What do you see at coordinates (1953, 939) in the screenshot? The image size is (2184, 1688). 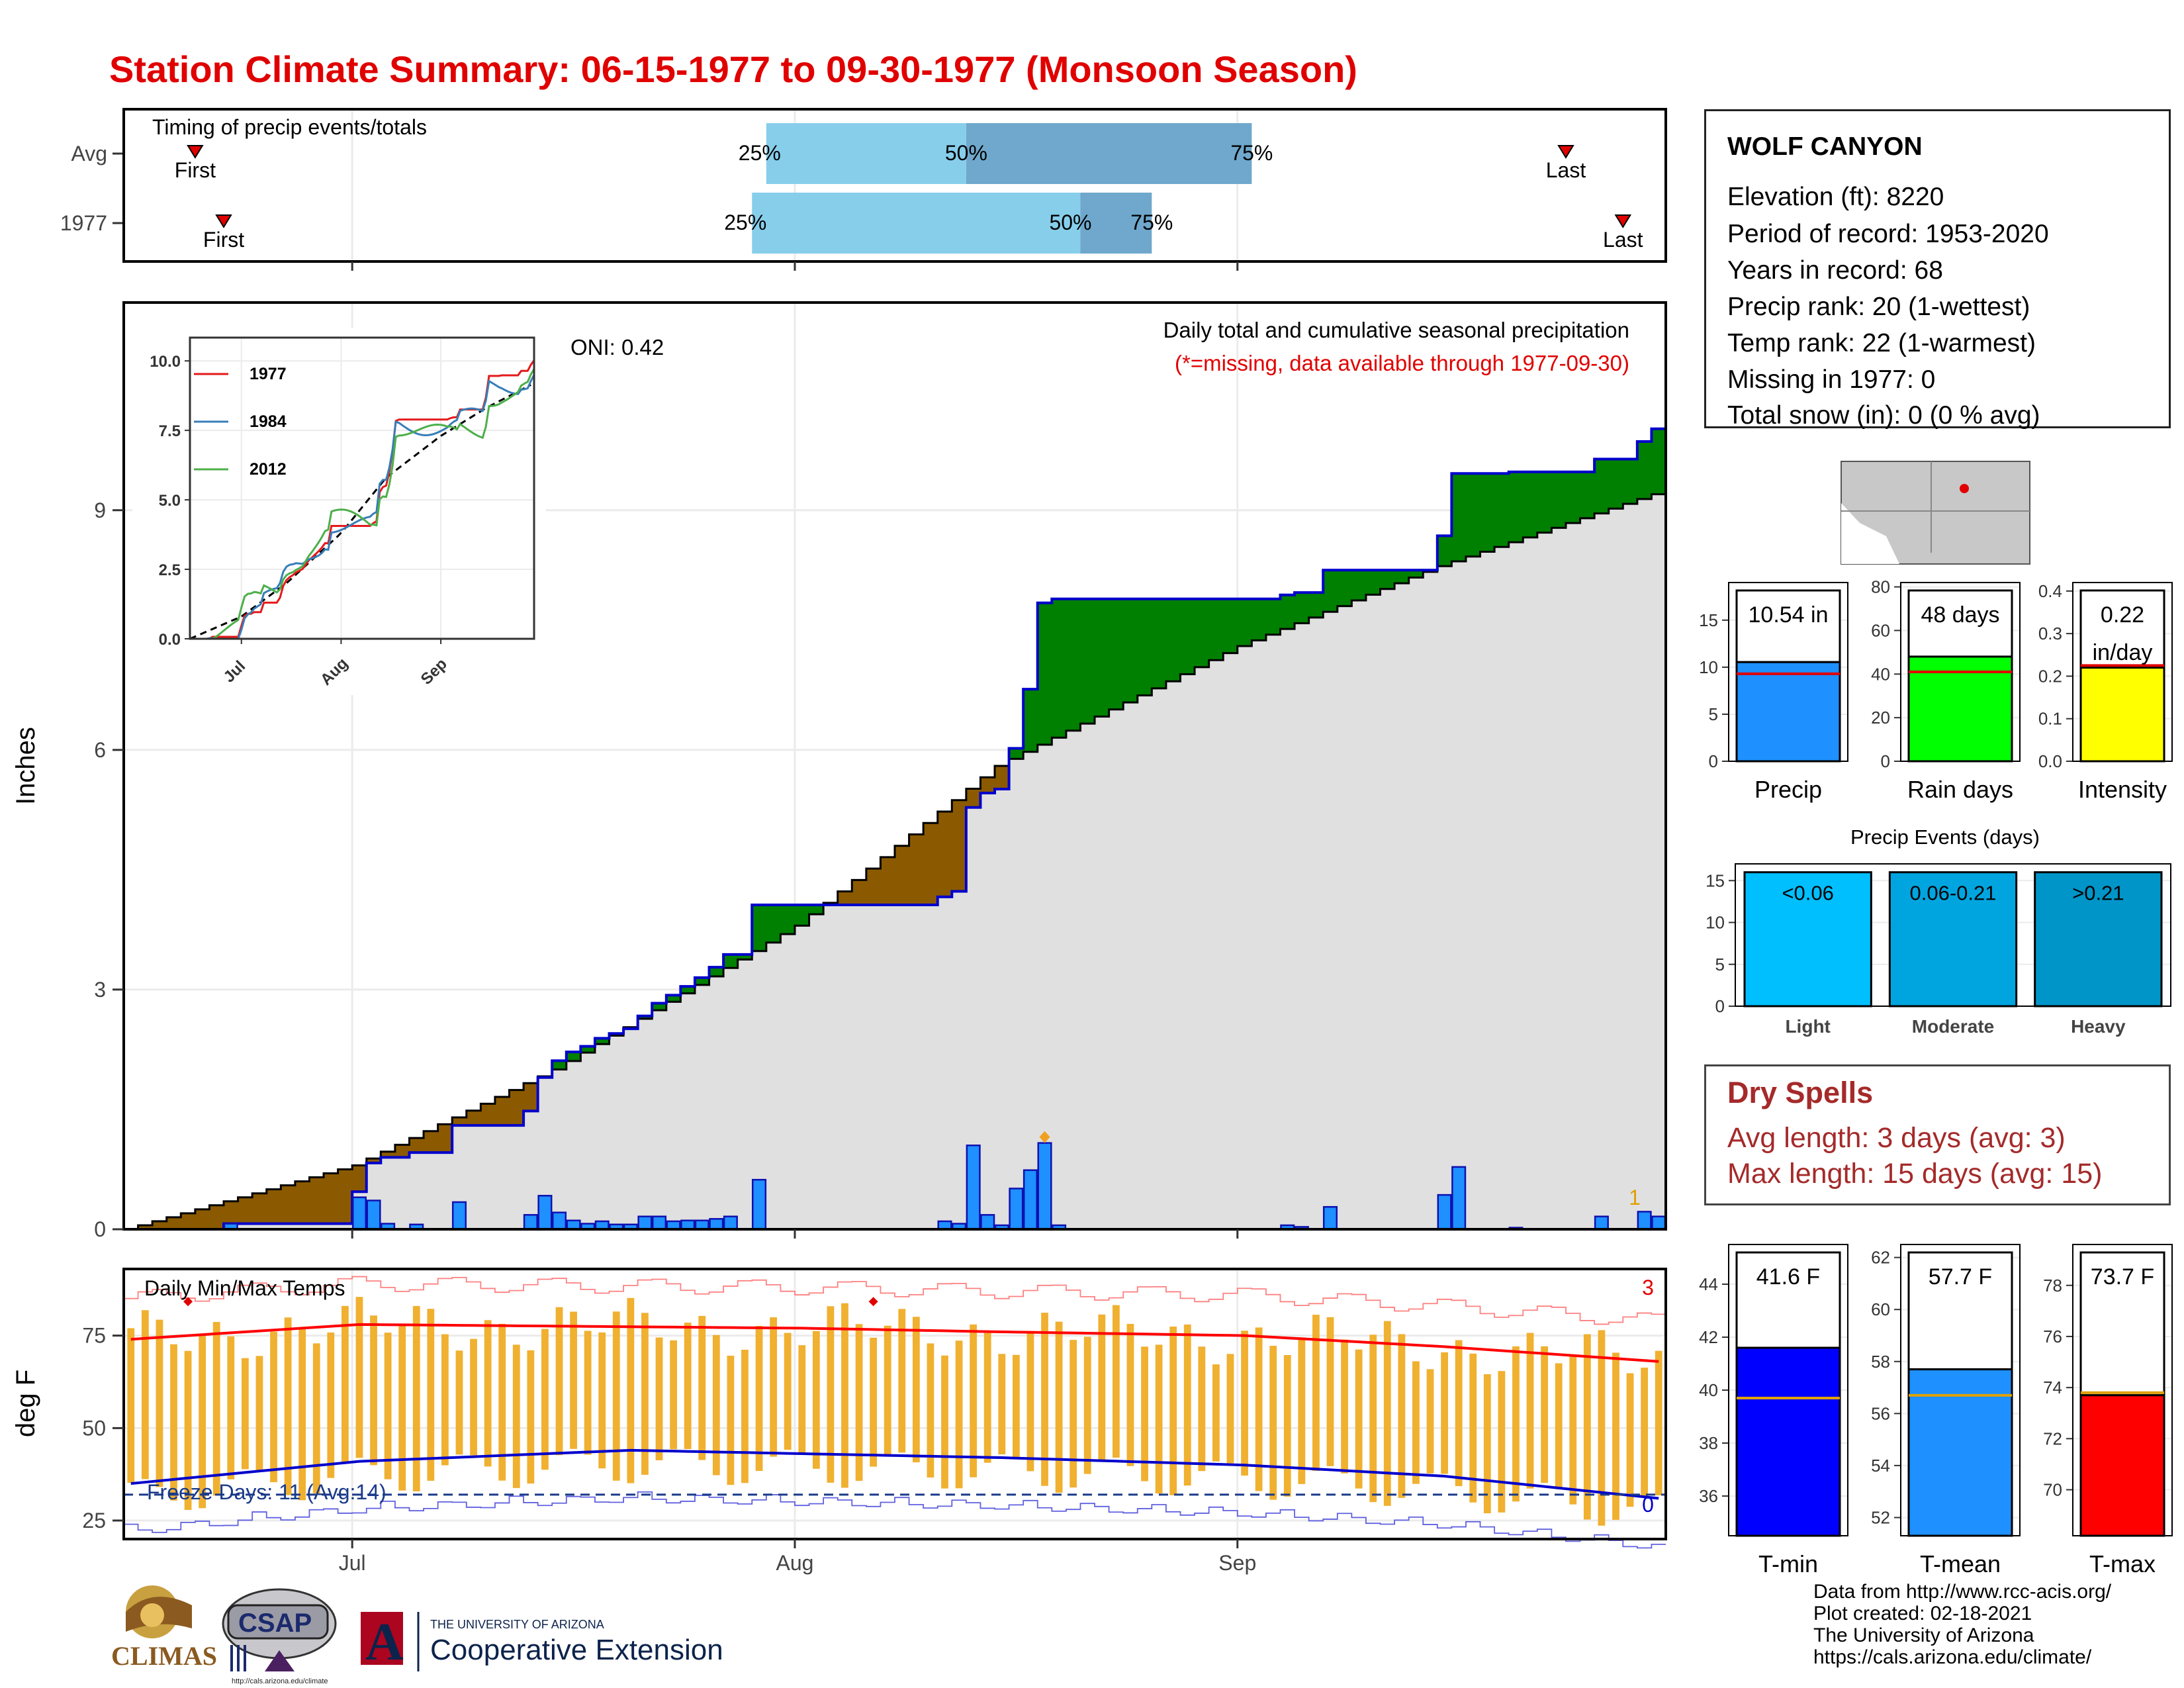 I see `precip-event-bar` at bounding box center [1953, 939].